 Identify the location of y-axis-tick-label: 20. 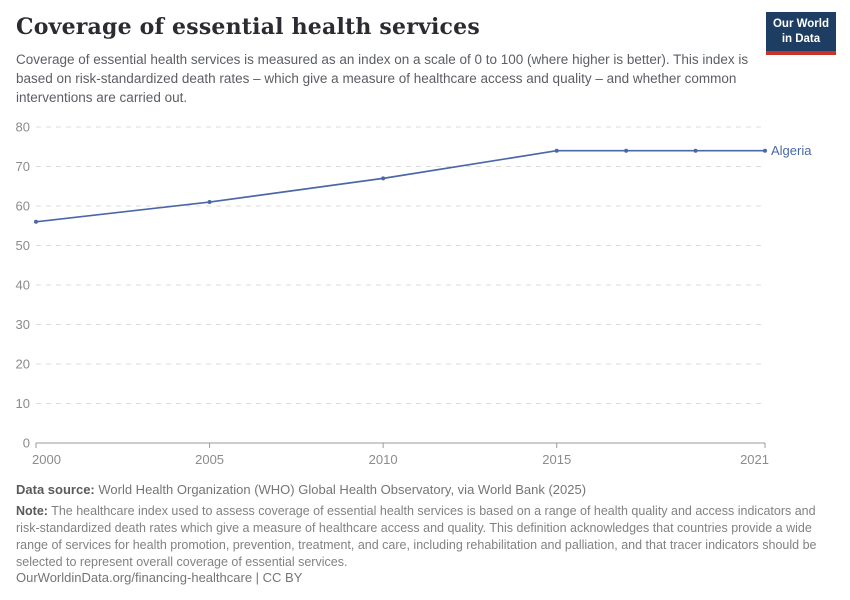
(23, 364).